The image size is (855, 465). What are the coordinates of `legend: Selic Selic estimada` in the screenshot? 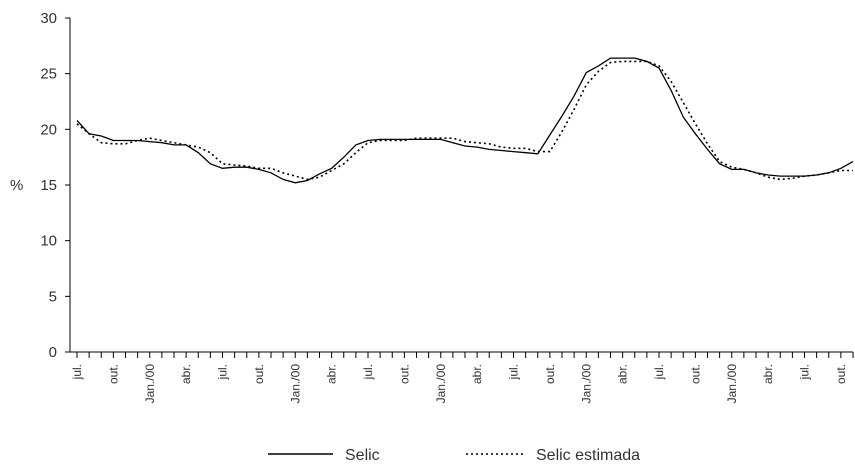 It's located at (454, 455).